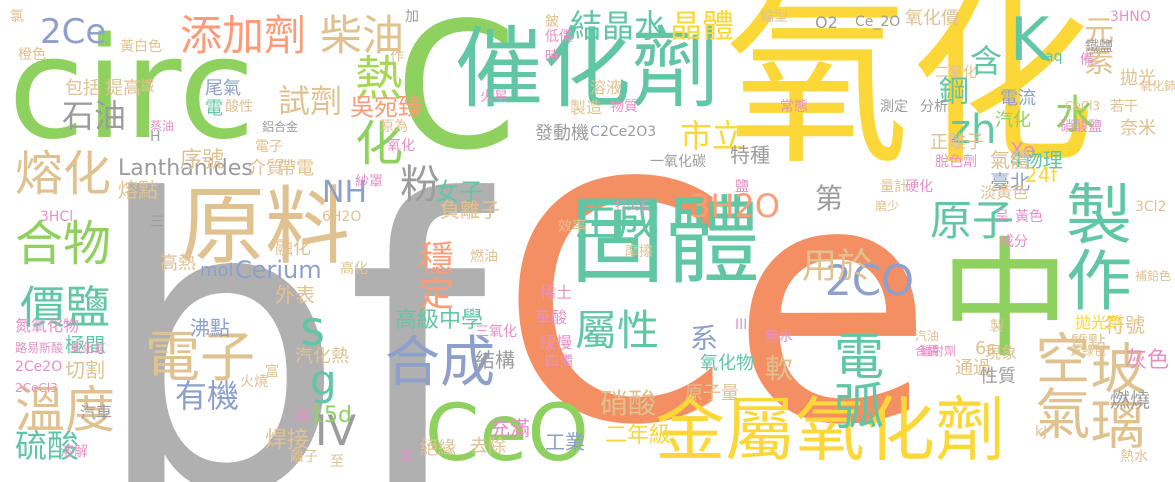  Describe the element at coordinates (63, 244) in the screenshot. I see `cloud-word: 合物` at that location.